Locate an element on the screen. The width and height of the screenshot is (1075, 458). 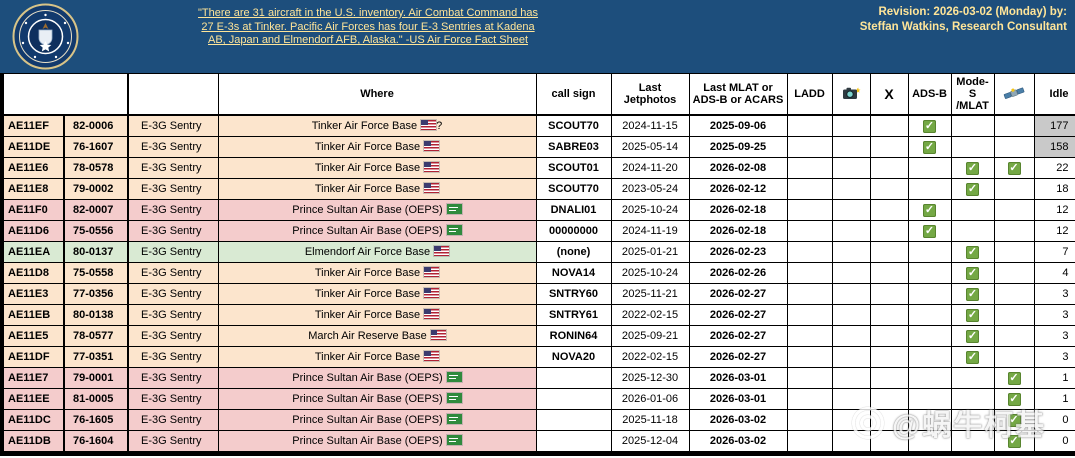
tail-number-cell: 77-0356 is located at coordinates (96, 294).